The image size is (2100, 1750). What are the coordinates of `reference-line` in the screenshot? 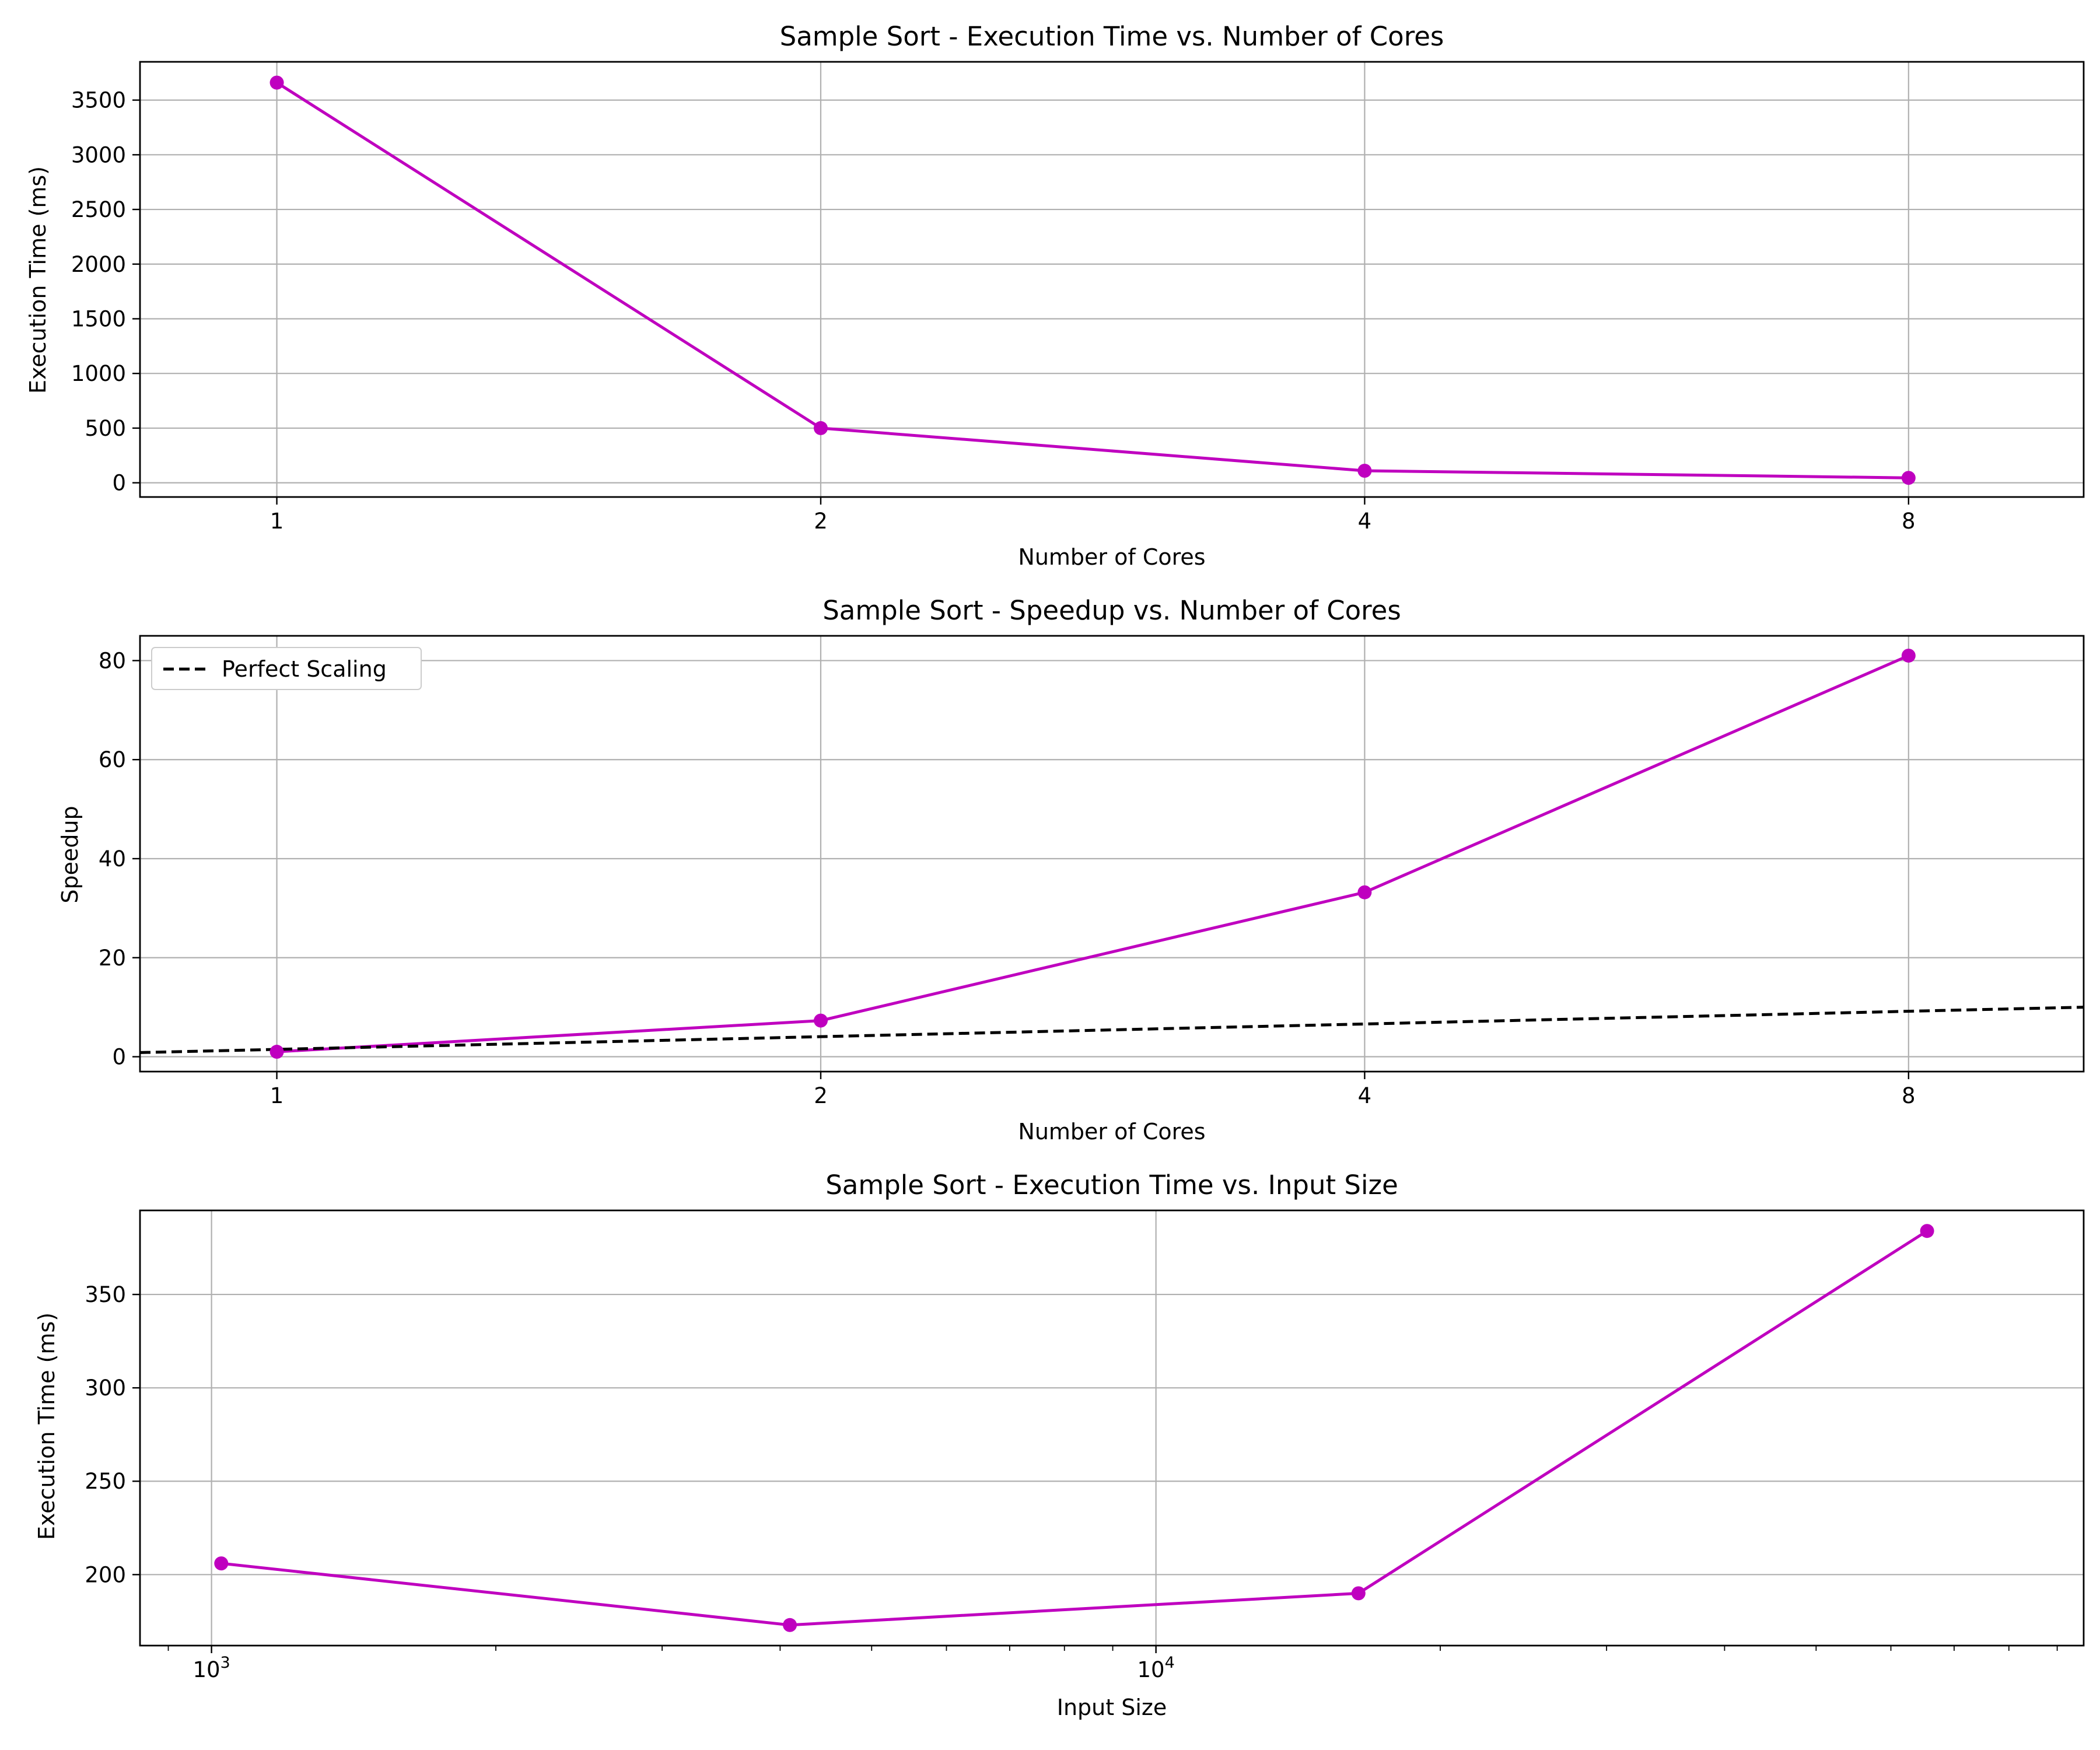 It's located at (1112, 1030).